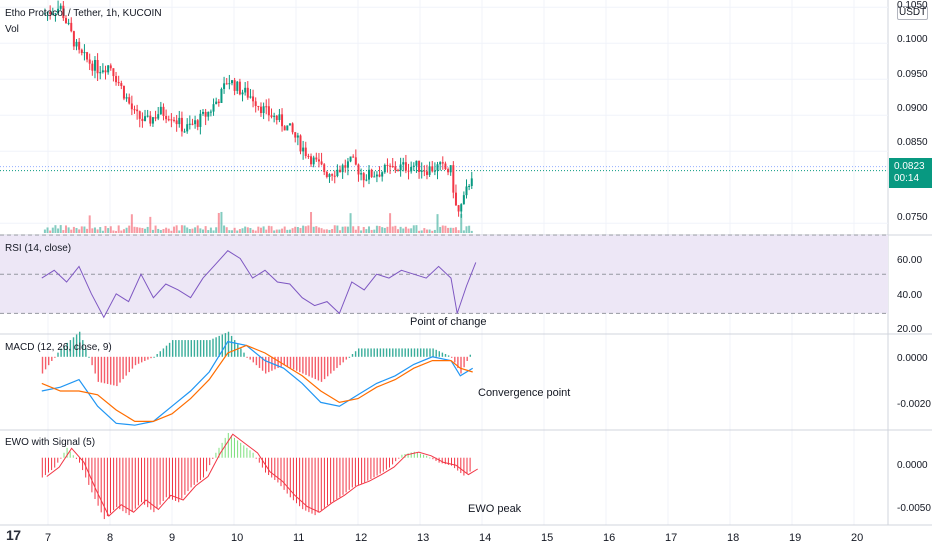 Image resolution: width=932 pixels, height=550 pixels. Describe the element at coordinates (485, 538) in the screenshot. I see `date-tick-label: 14` at that location.